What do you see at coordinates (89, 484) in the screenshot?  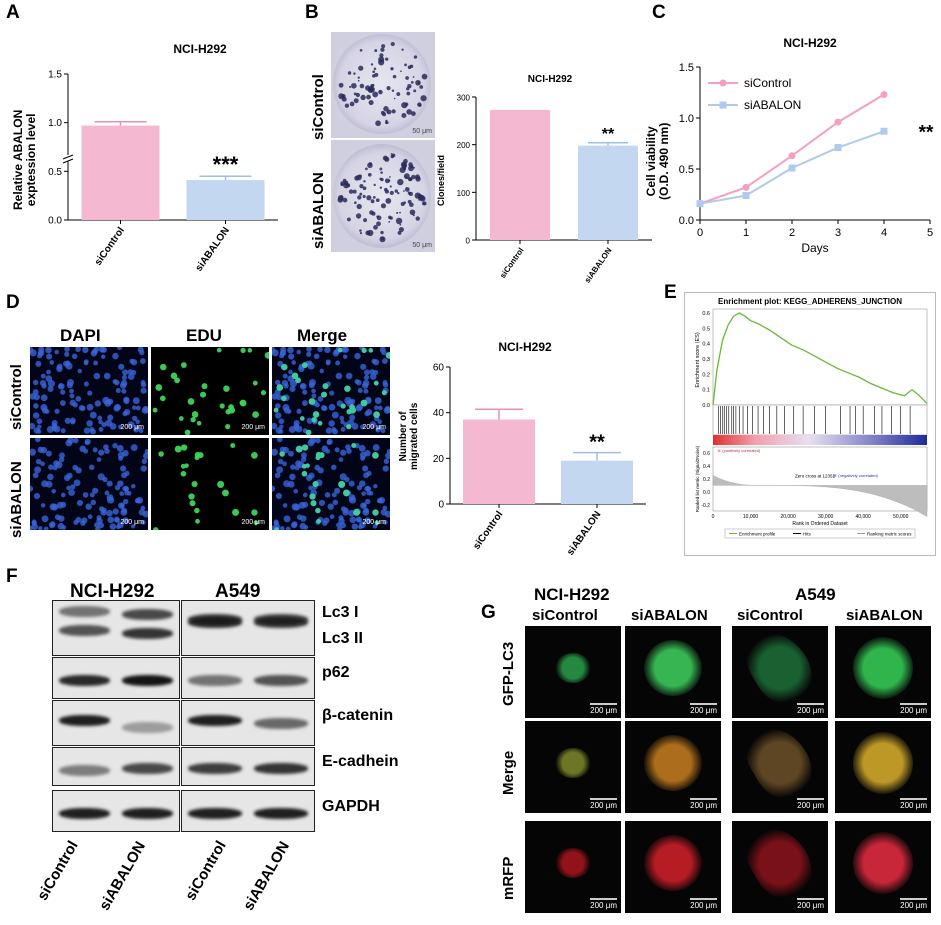 I see `nuclei-dapi-siabalon` at bounding box center [89, 484].